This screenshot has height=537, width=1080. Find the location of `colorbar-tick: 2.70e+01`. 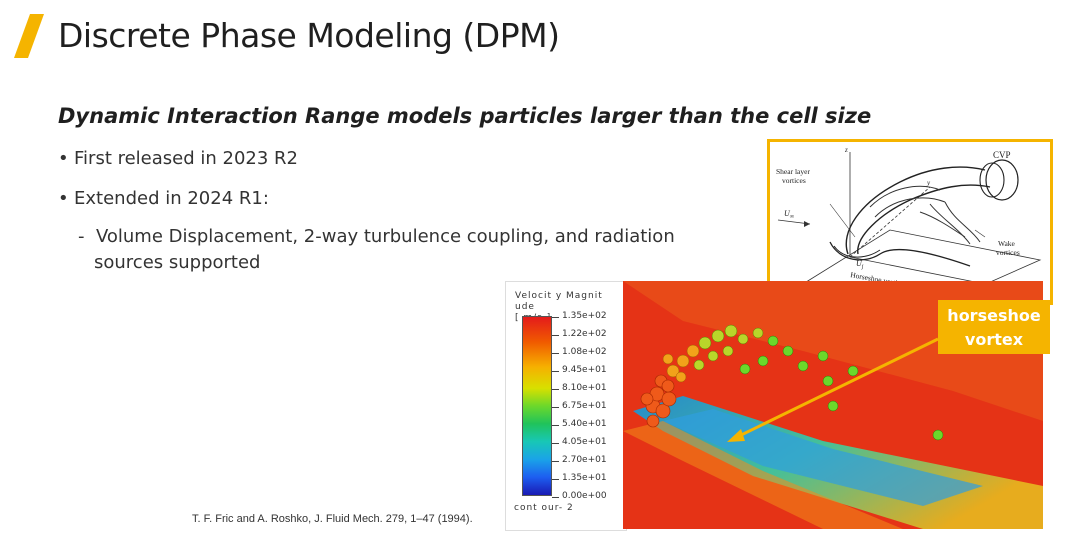

colorbar-tick: 2.70e+01 is located at coordinates (579, 460).